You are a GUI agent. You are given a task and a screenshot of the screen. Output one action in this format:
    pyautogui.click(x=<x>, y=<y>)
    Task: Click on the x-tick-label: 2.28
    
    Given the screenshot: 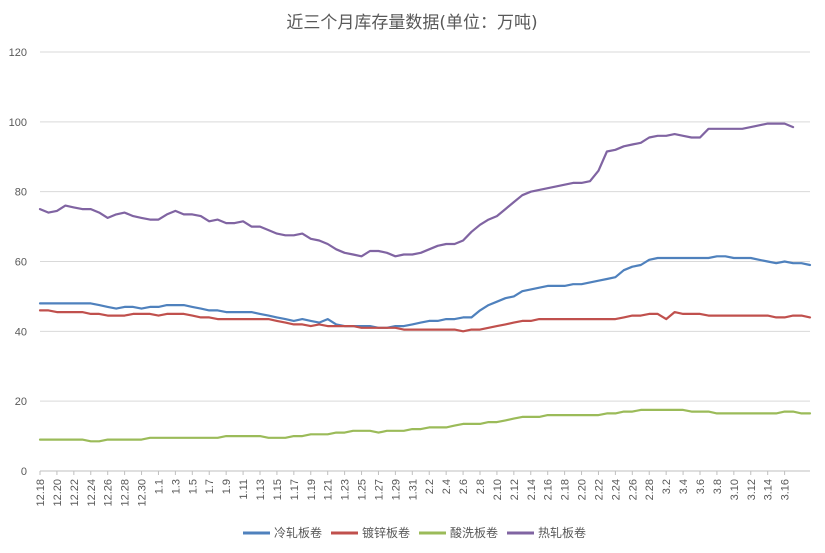 What is the action you would take?
    pyautogui.click(x=650, y=489)
    